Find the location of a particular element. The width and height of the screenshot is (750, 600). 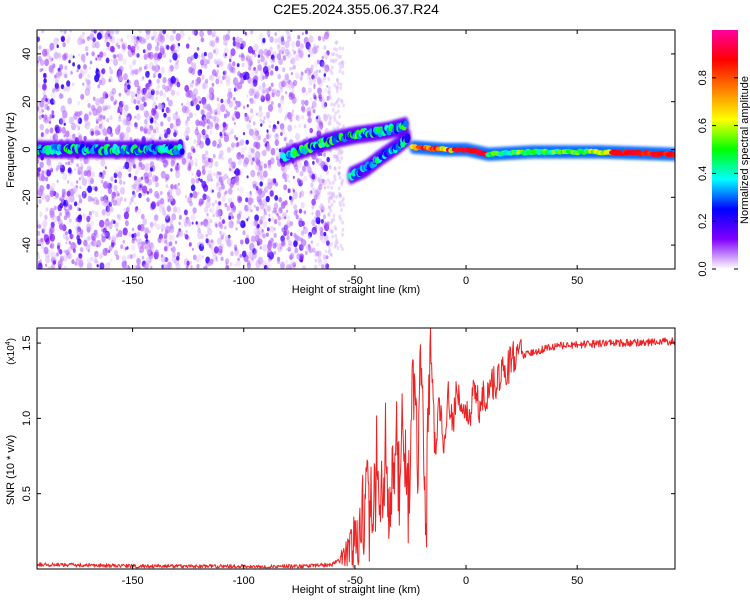

tick-label: -100 is located at coordinates (244, 281).